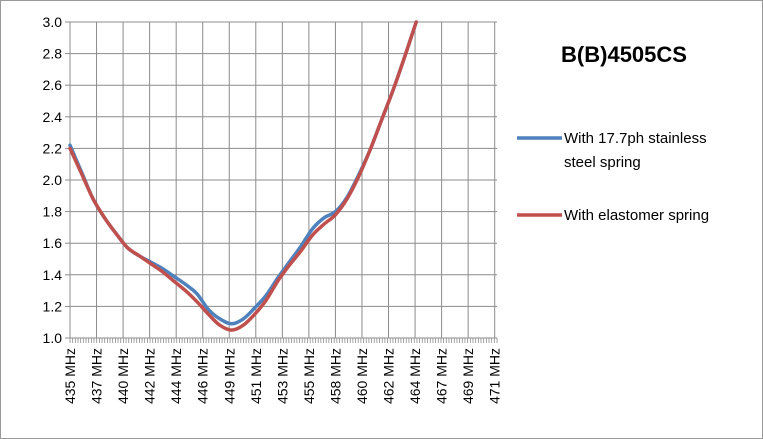  Describe the element at coordinates (53, 243) in the screenshot. I see `y-tick-label: 1.6` at that location.